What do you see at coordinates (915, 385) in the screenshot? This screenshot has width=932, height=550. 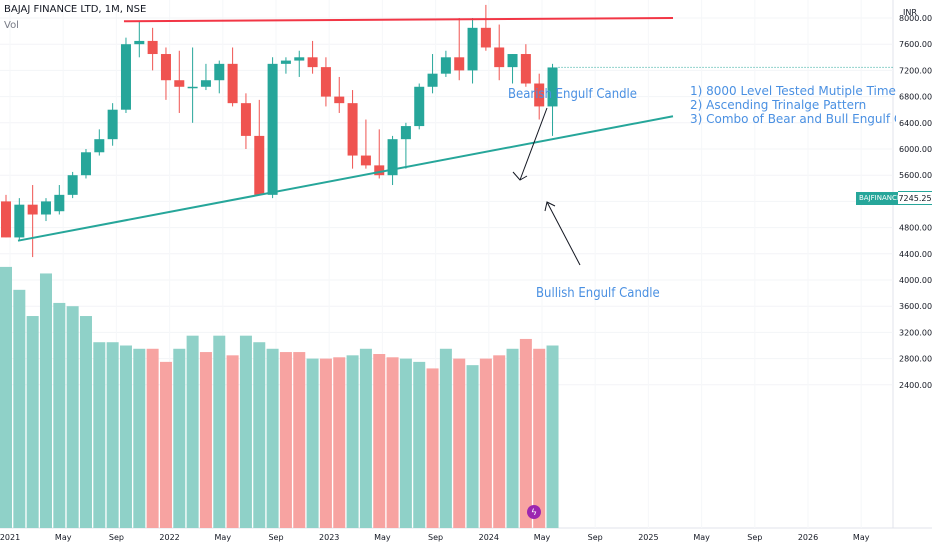 I see `y-tick-label: 2400.00` at bounding box center [915, 385].